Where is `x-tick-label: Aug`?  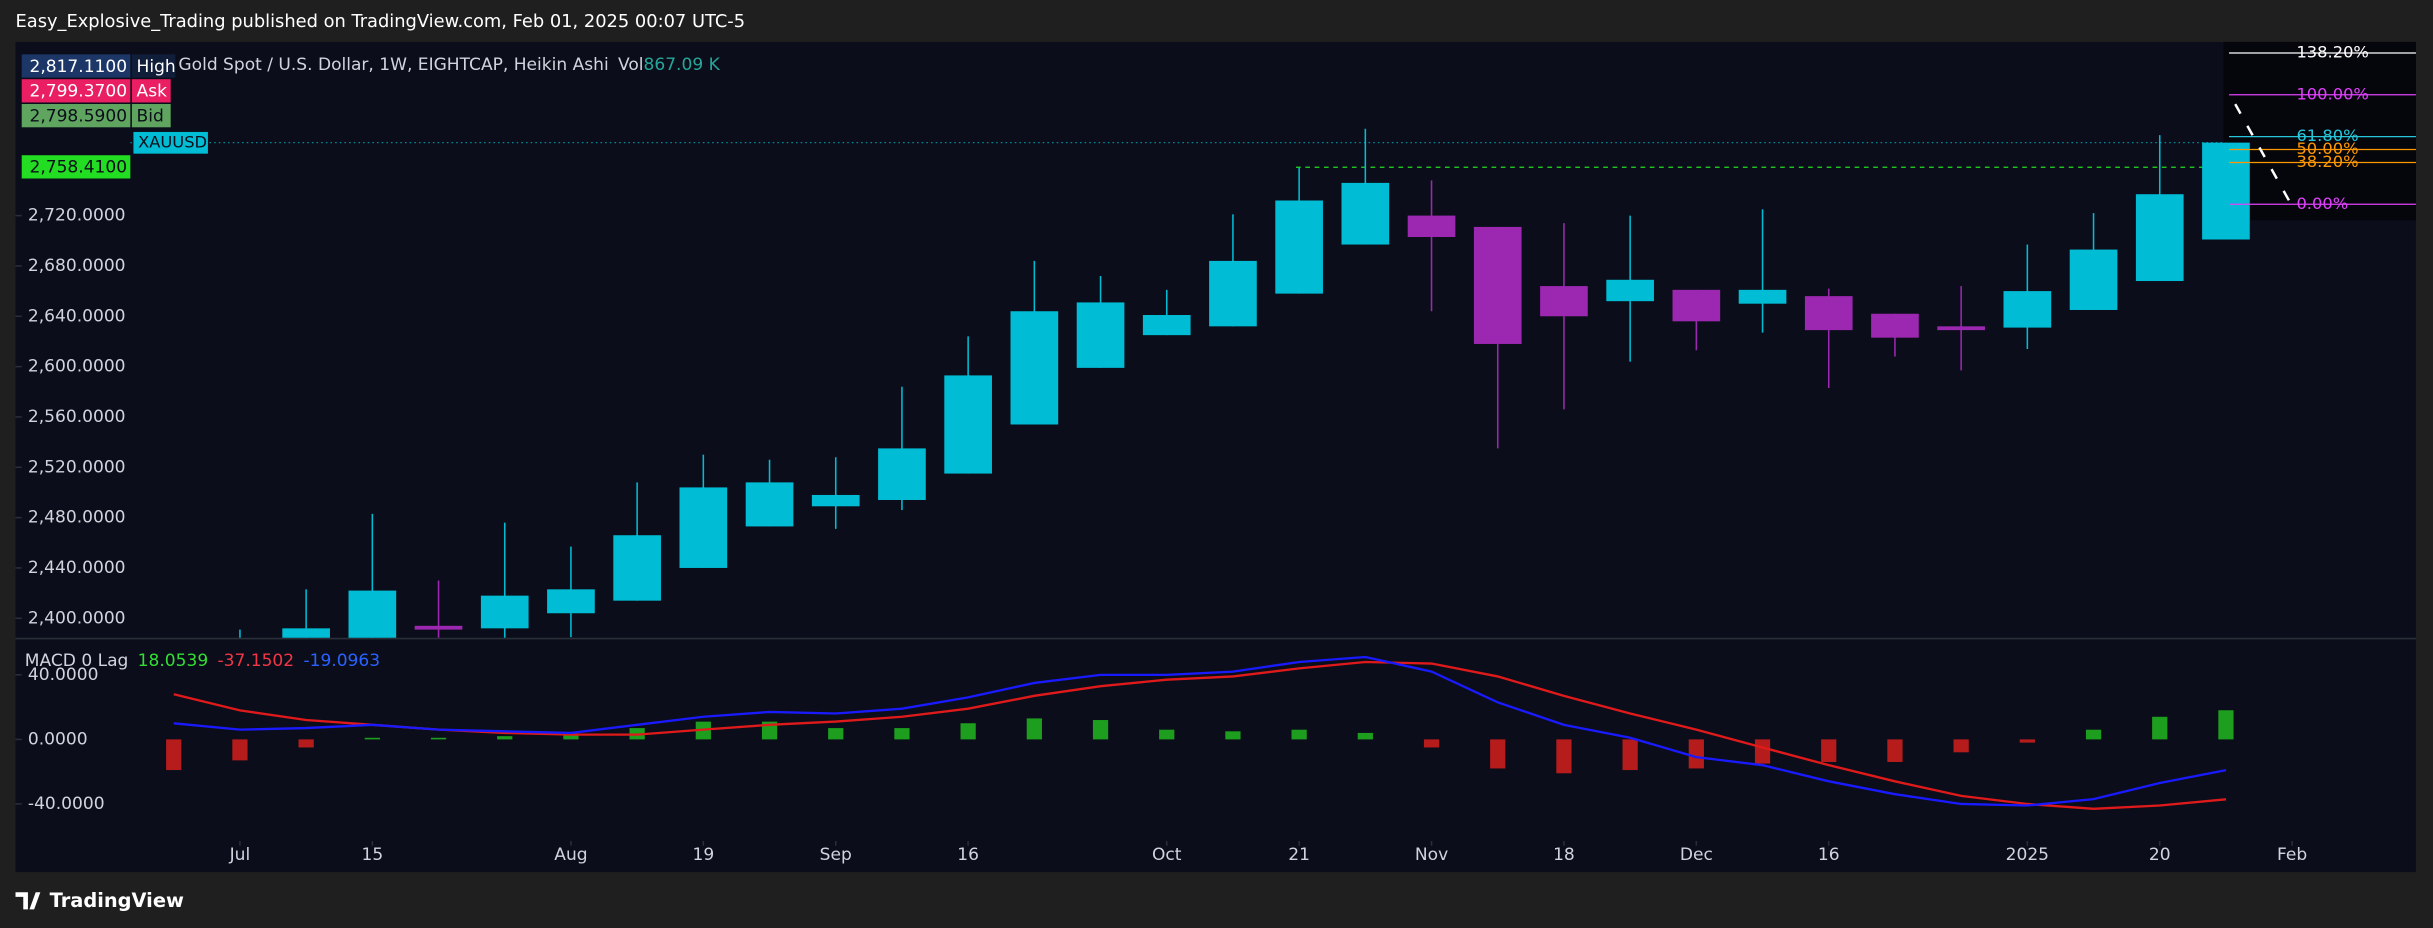 x-tick-label: Aug is located at coordinates (570, 855).